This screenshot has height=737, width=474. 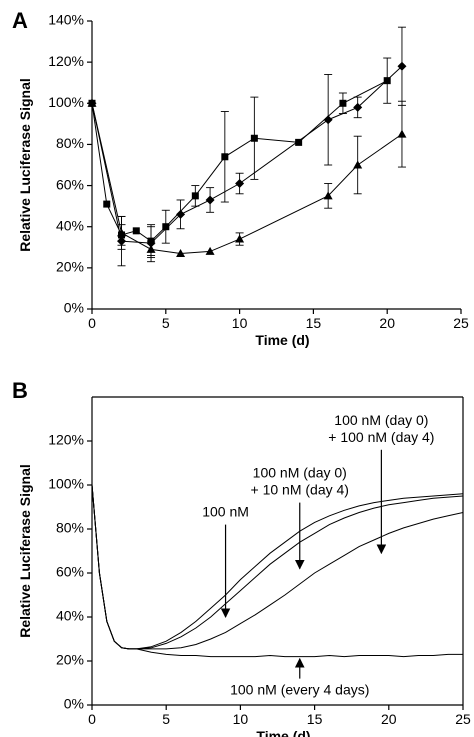 What do you see at coordinates (66, 20) in the screenshot?
I see `y-tick-label: 140%` at bounding box center [66, 20].